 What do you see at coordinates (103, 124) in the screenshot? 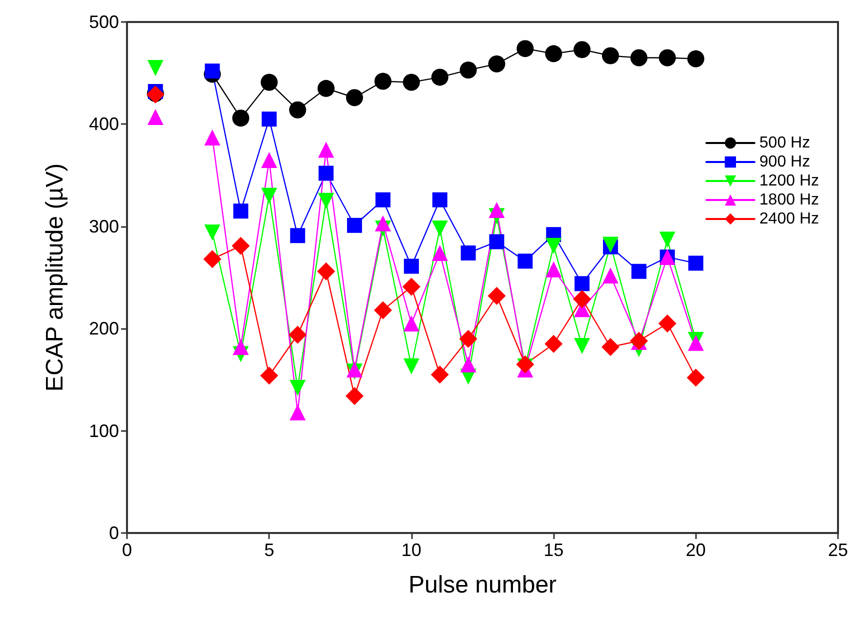
I see `y-tick-label: 400` at bounding box center [103, 124].